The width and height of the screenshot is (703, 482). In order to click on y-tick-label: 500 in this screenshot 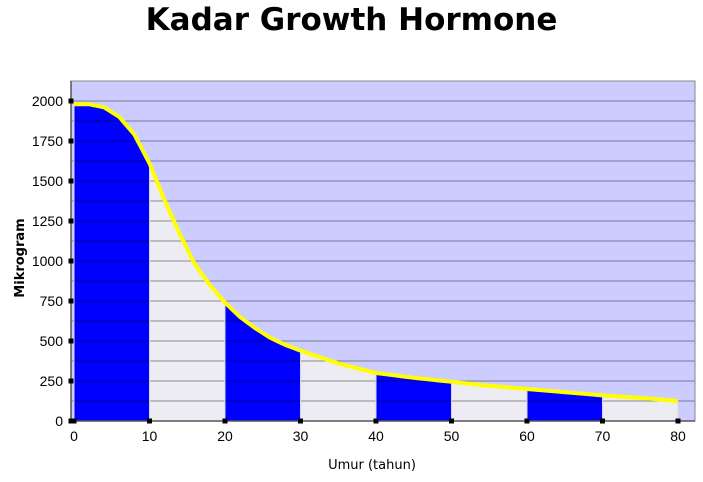, I will do `click(52, 341)`.